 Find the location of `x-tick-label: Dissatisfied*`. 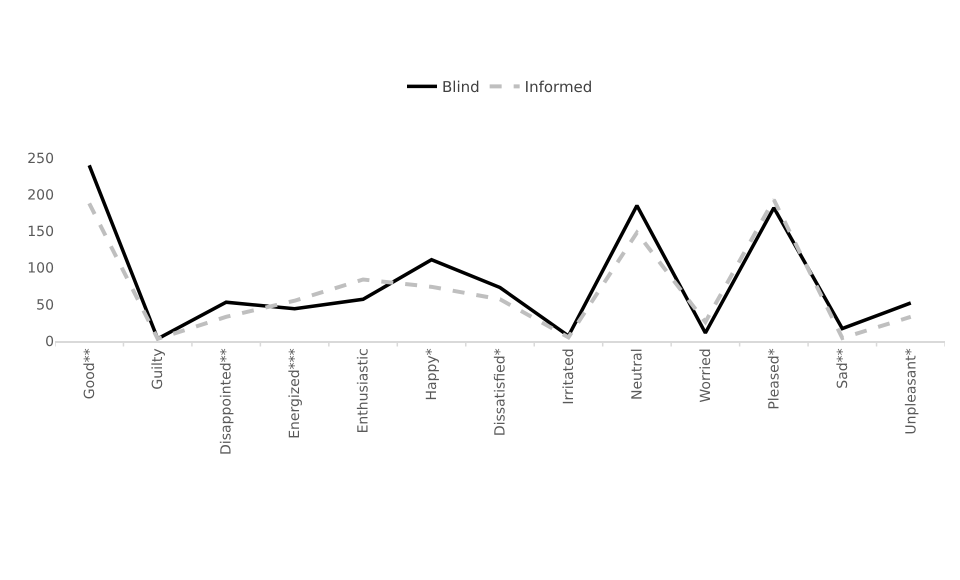

x-tick-label: Dissatisfied* is located at coordinates (500, 392).